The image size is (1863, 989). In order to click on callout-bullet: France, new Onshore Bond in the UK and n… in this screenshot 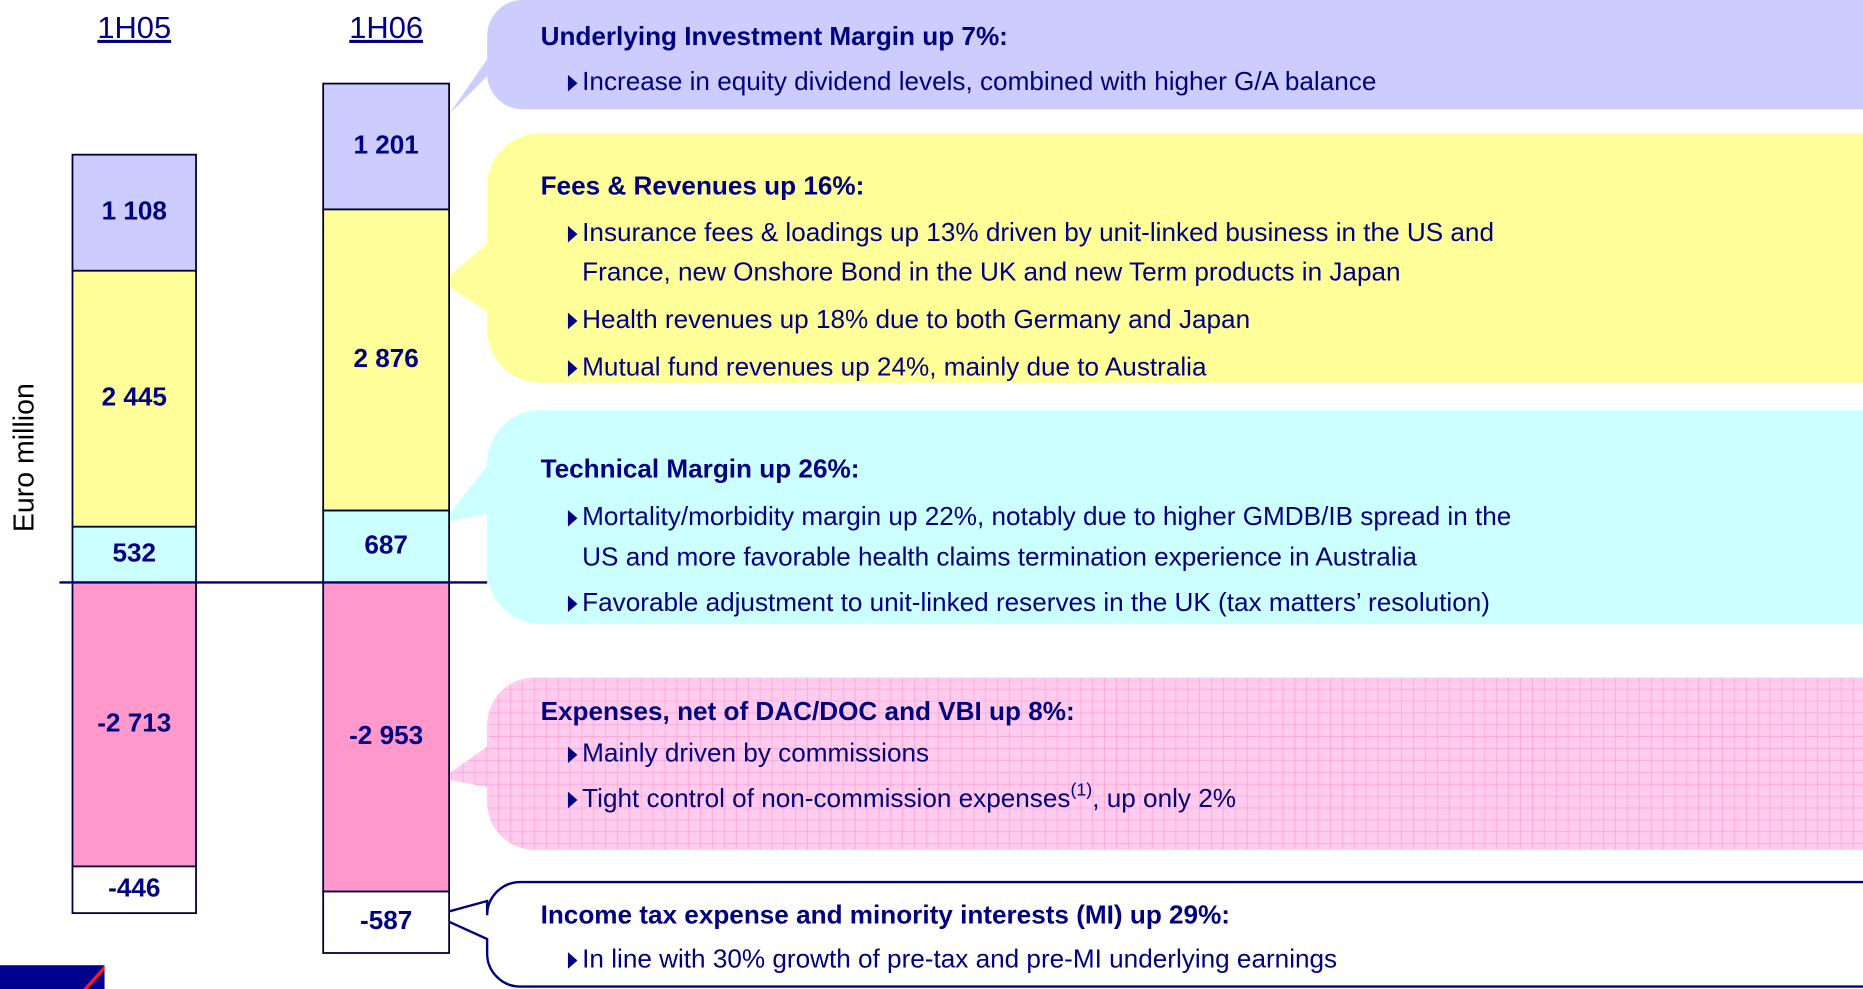, I will do `click(991, 271)`.